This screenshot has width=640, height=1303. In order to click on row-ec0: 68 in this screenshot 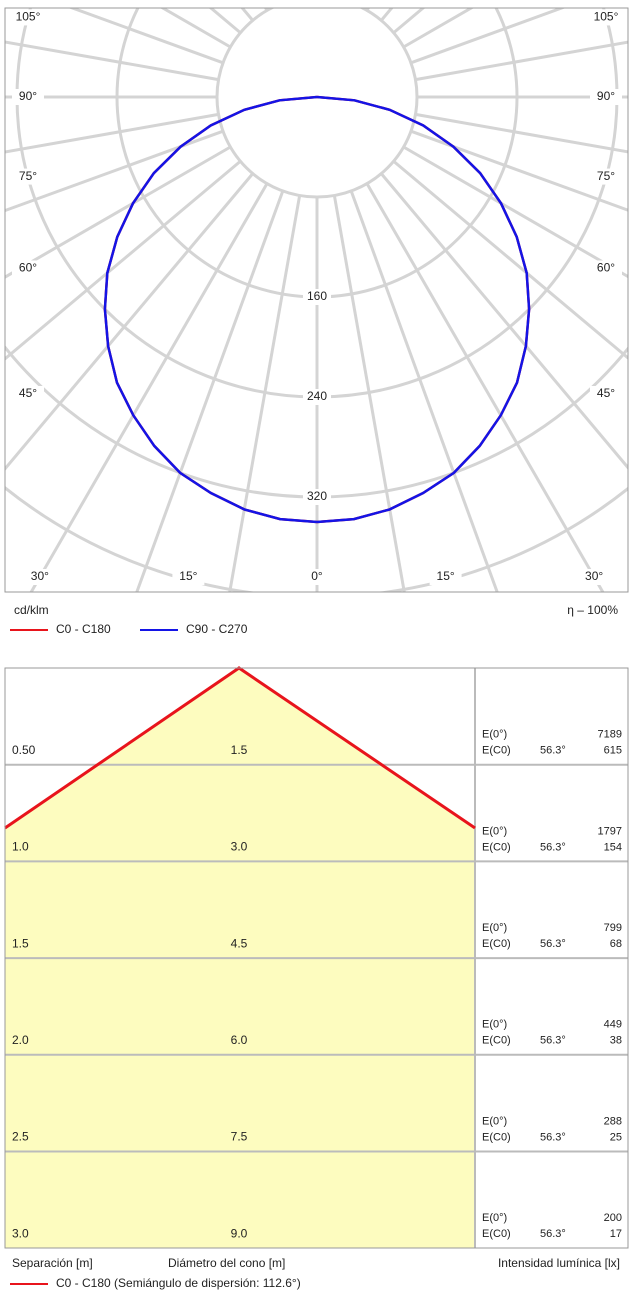, I will do `click(616, 944)`.